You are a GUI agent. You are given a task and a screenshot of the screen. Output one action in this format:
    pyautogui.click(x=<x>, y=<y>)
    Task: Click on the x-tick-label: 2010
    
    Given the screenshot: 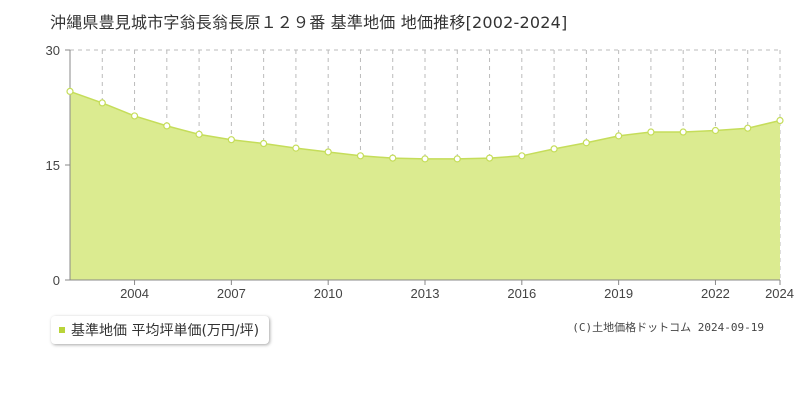 What is the action you would take?
    pyautogui.click(x=328, y=293)
    